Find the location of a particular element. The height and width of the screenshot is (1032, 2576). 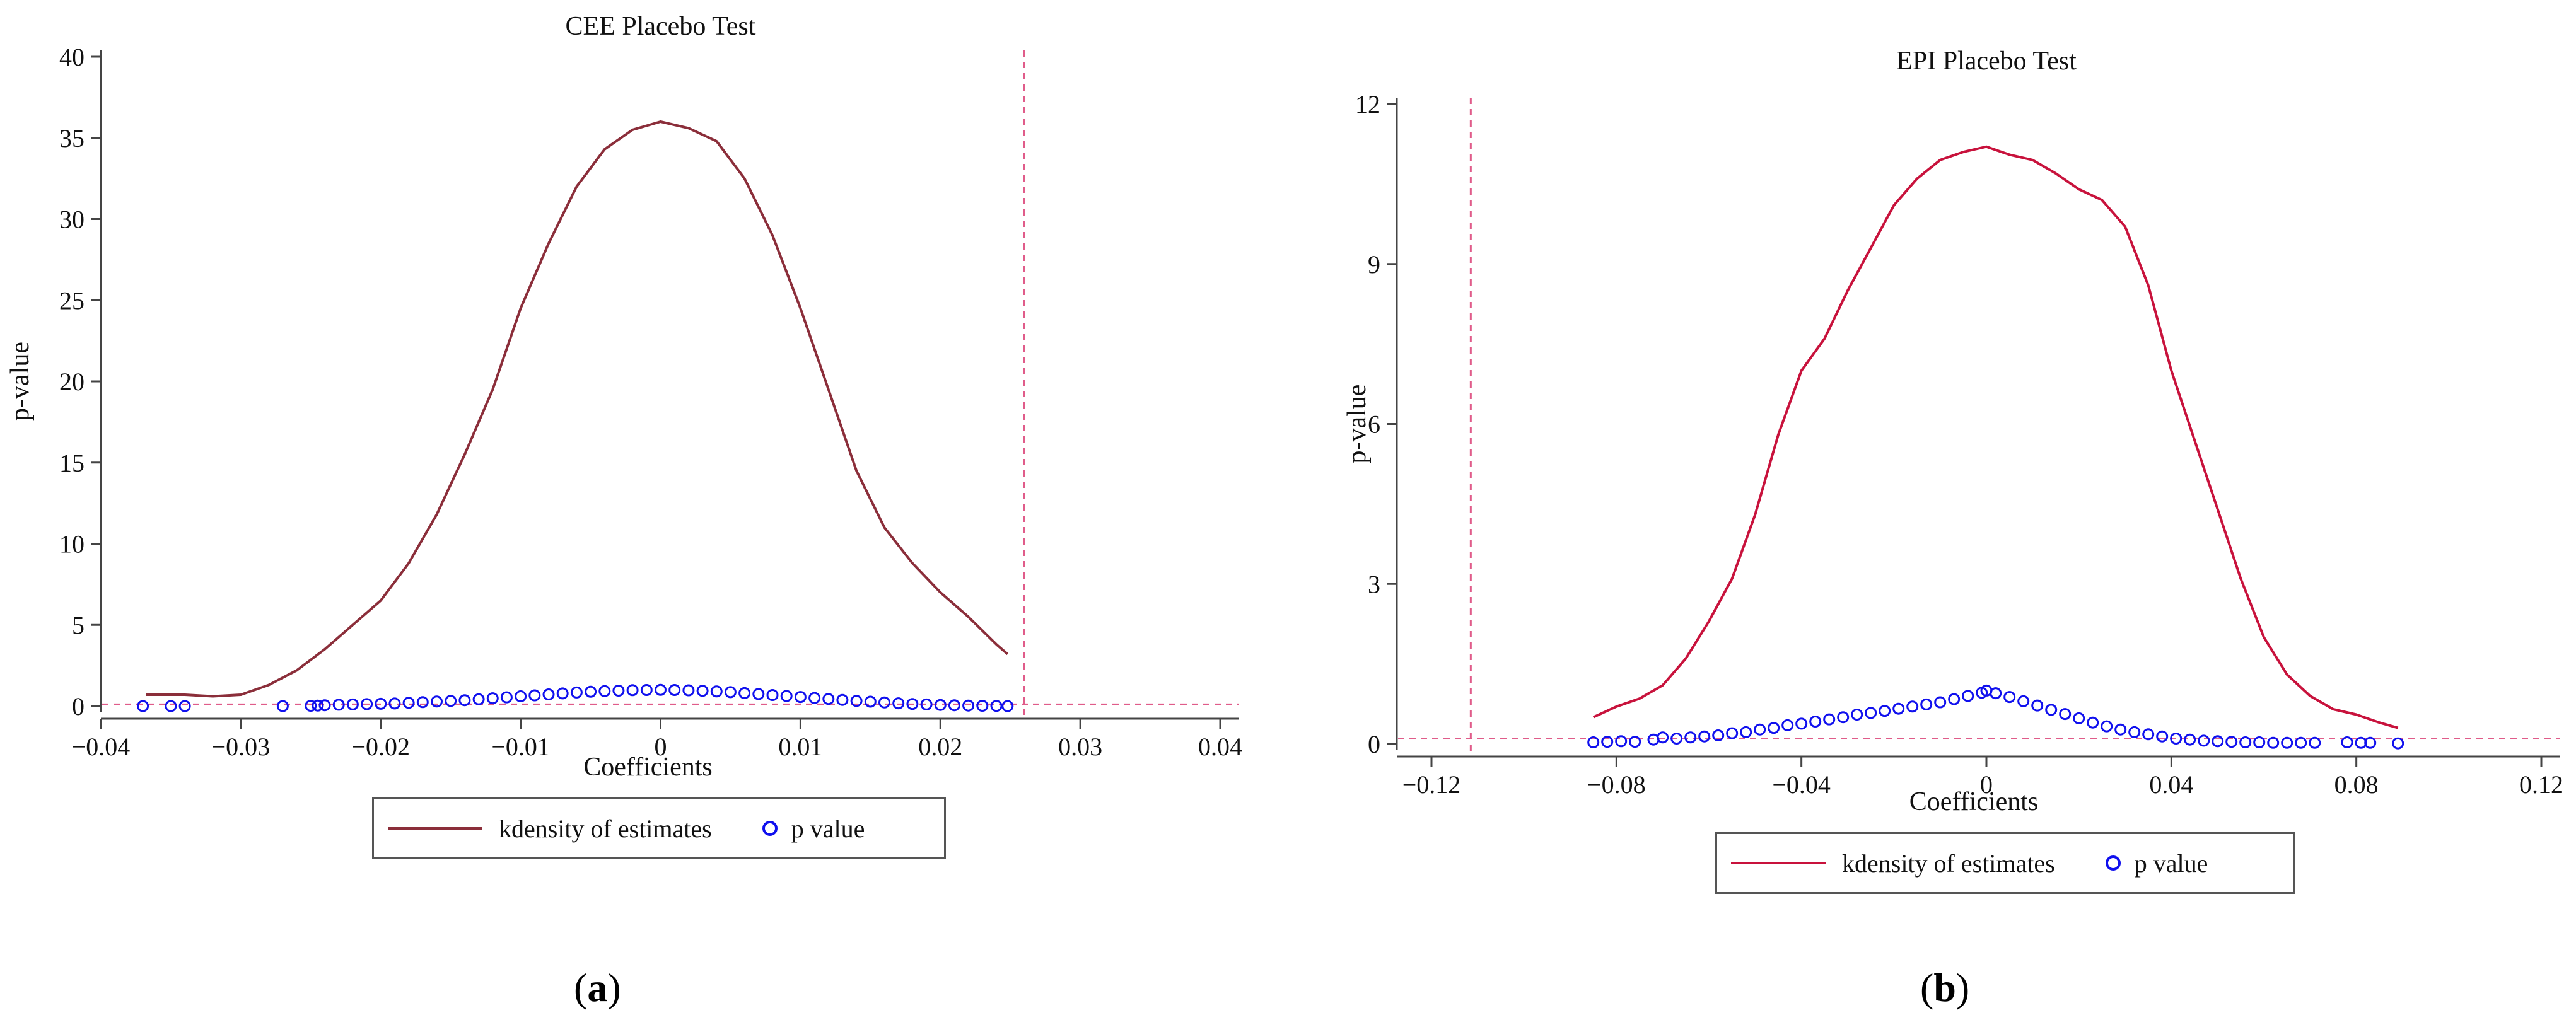

panel-b-xtick-label: 0.12 is located at coordinates (2541, 784).